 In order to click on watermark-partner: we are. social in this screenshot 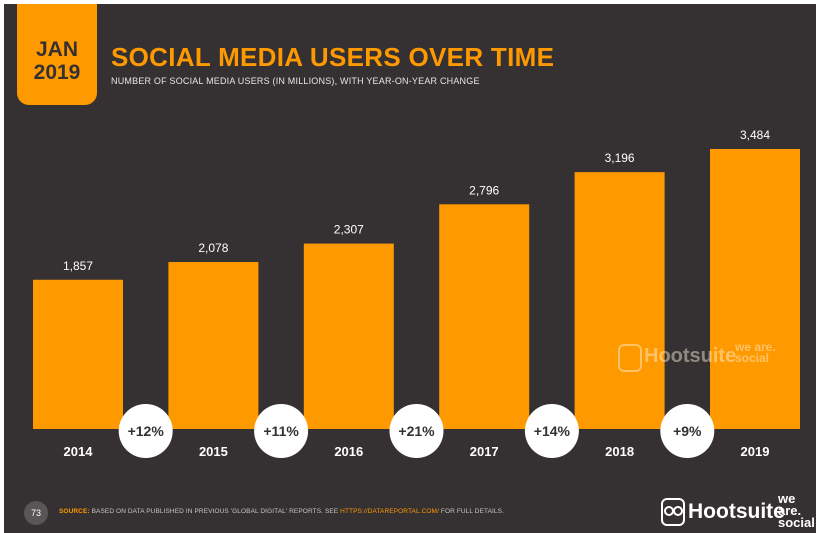, I will do `click(755, 352)`.